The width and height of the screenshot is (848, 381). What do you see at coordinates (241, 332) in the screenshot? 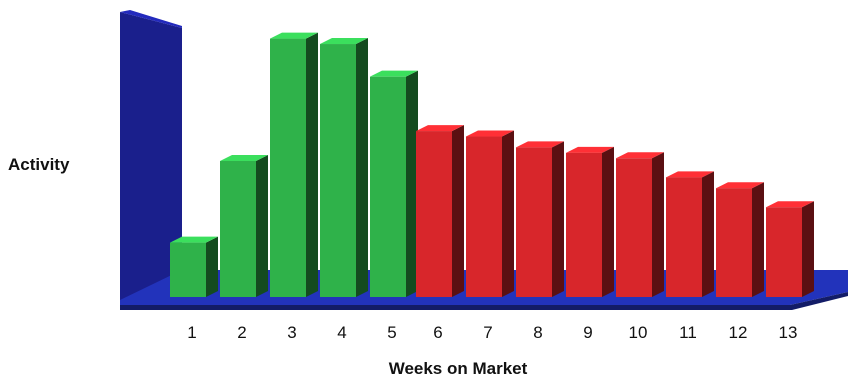
I see `x-tick-label: 2` at bounding box center [241, 332].